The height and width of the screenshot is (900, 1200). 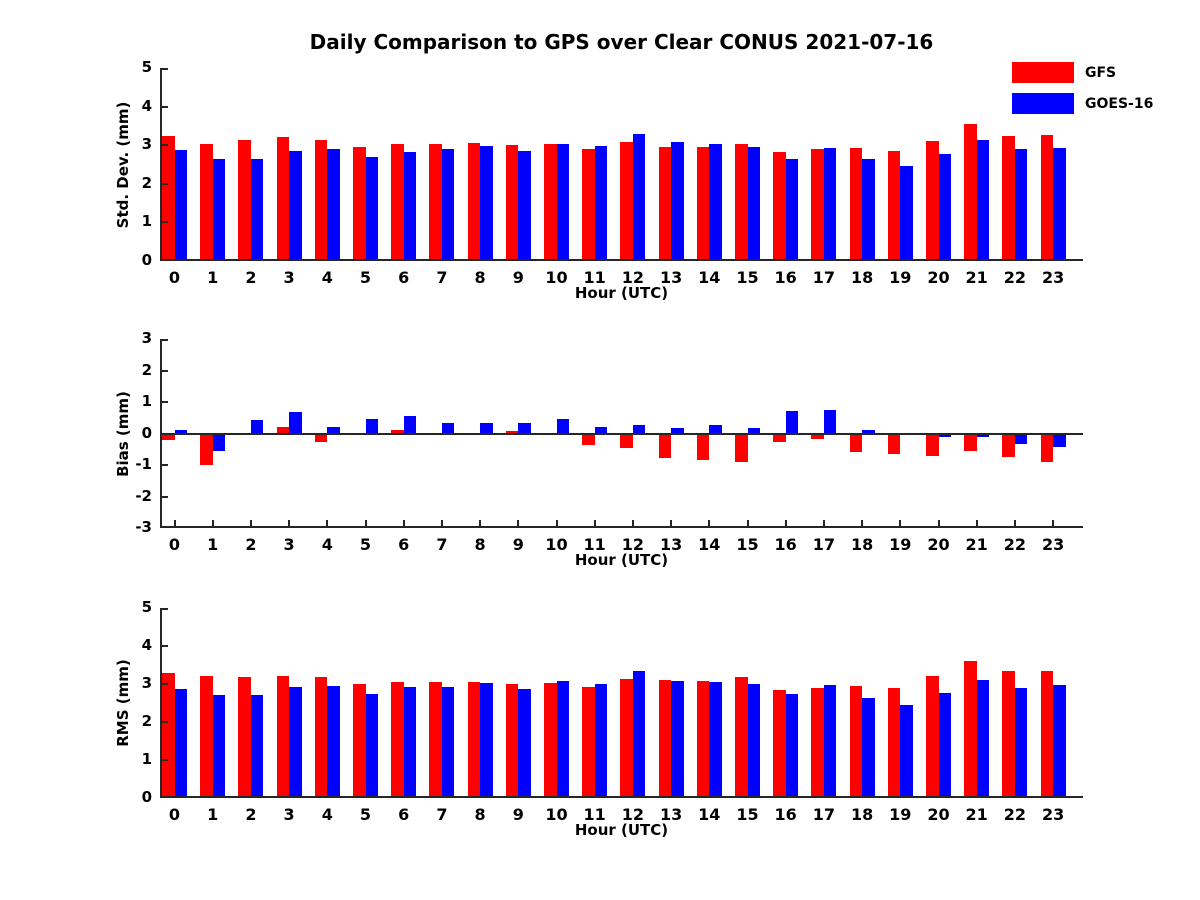 I want to click on bar-gfs-std-dev-h5, so click(x=359, y=204).